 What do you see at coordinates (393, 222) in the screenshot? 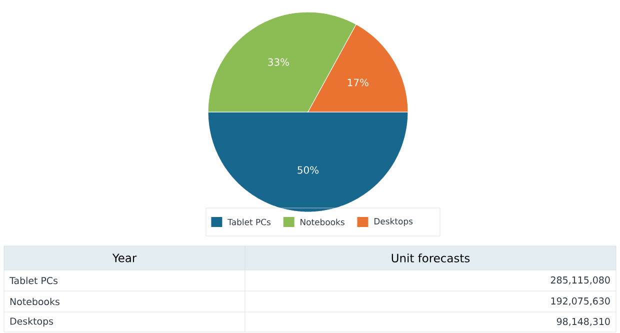
I see `legend-label: Desktops` at bounding box center [393, 222].